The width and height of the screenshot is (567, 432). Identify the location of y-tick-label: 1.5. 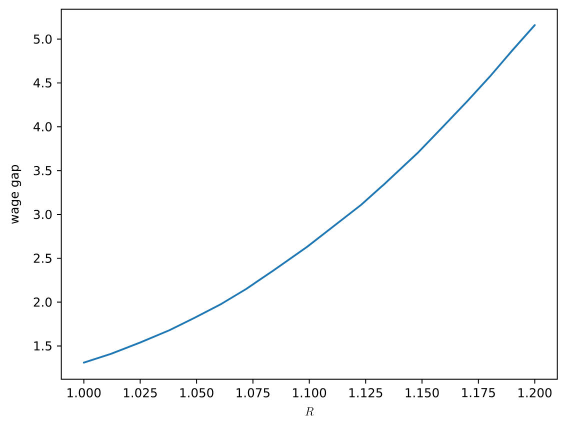
(43, 346).